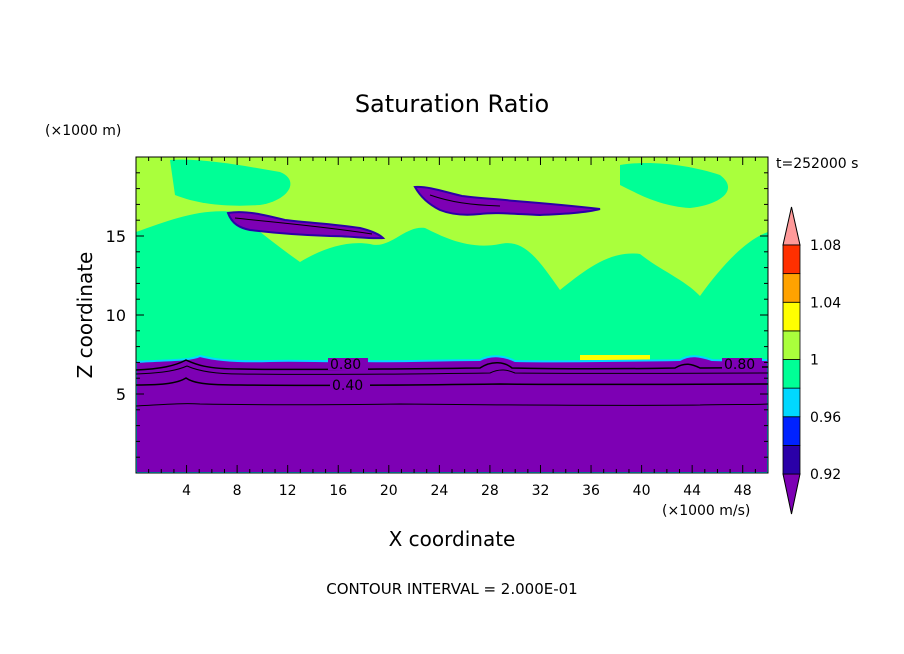 Image resolution: width=904 pixels, height=654 pixels. Describe the element at coordinates (338, 491) in the screenshot. I see `x-tick-label: 16` at that location.